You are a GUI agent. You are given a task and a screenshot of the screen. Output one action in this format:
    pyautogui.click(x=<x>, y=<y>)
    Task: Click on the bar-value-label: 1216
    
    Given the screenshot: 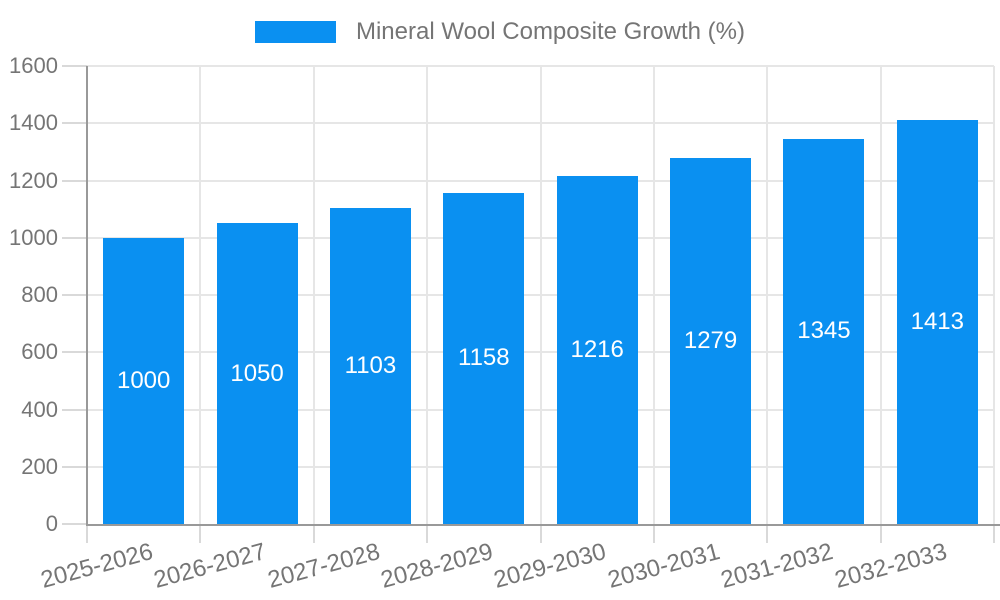 What is the action you would take?
    pyautogui.click(x=597, y=349)
    